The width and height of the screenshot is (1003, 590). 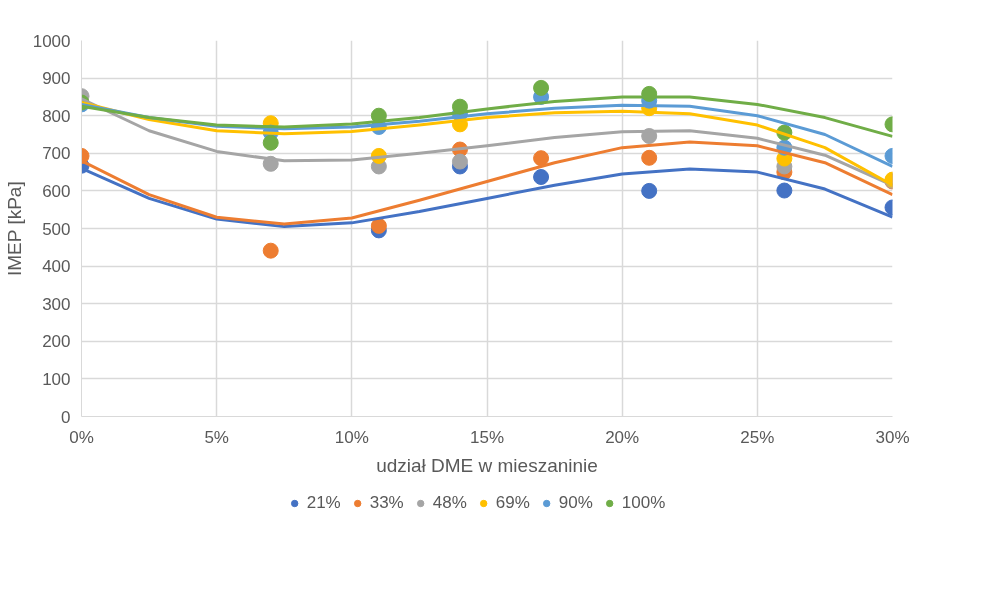 I want to click on legend-label: 21%, so click(x=323, y=503).